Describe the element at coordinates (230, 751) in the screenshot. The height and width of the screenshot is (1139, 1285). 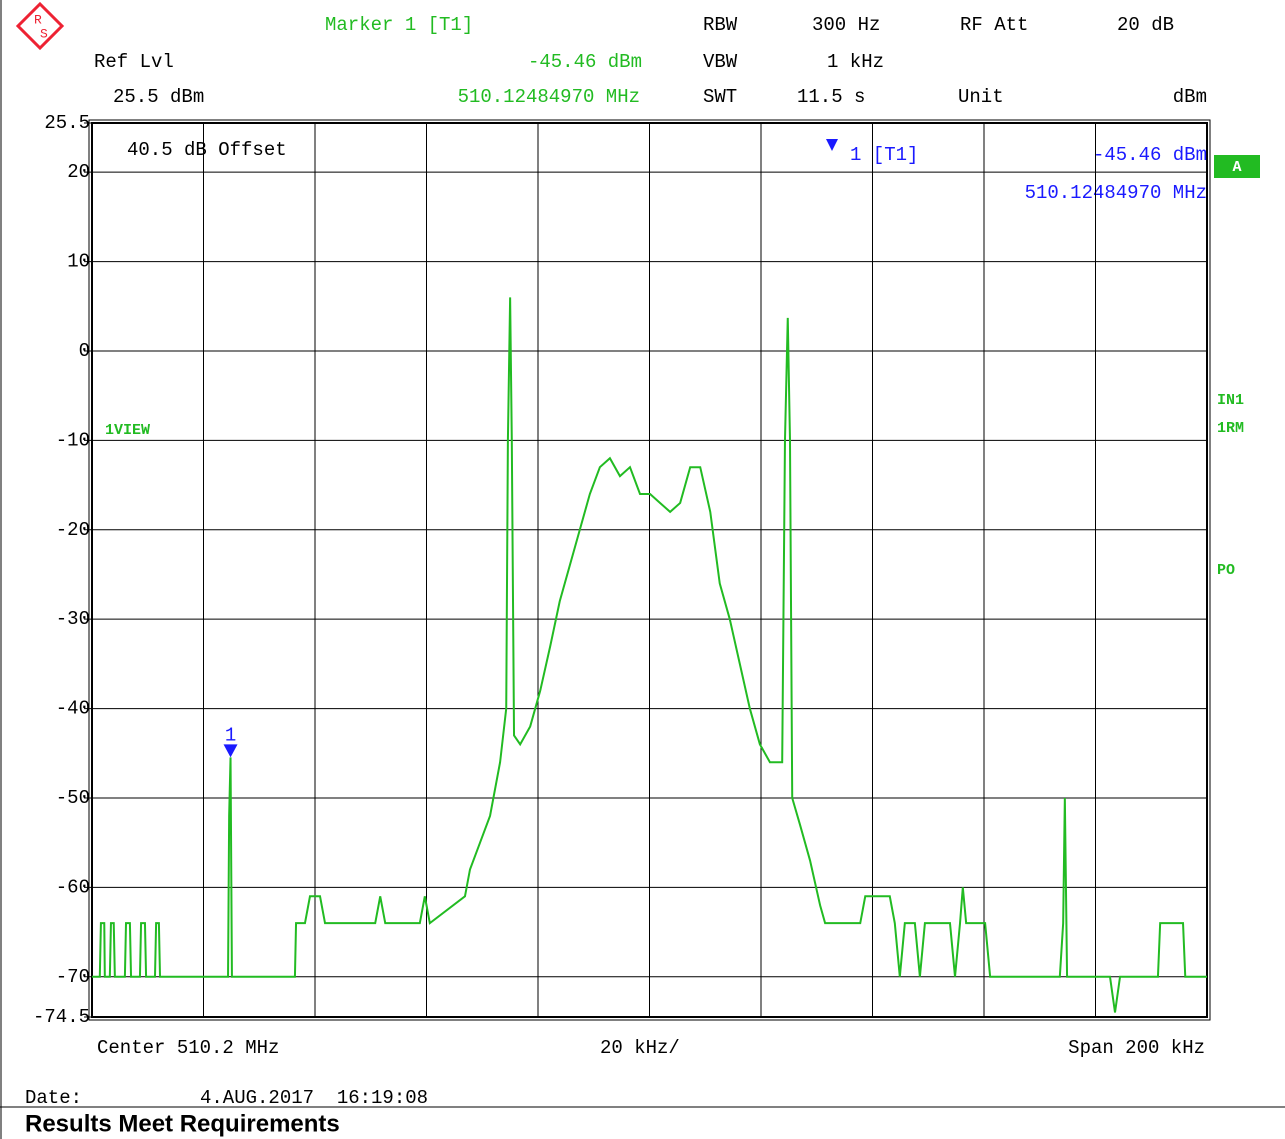
I see `marker` at that location.